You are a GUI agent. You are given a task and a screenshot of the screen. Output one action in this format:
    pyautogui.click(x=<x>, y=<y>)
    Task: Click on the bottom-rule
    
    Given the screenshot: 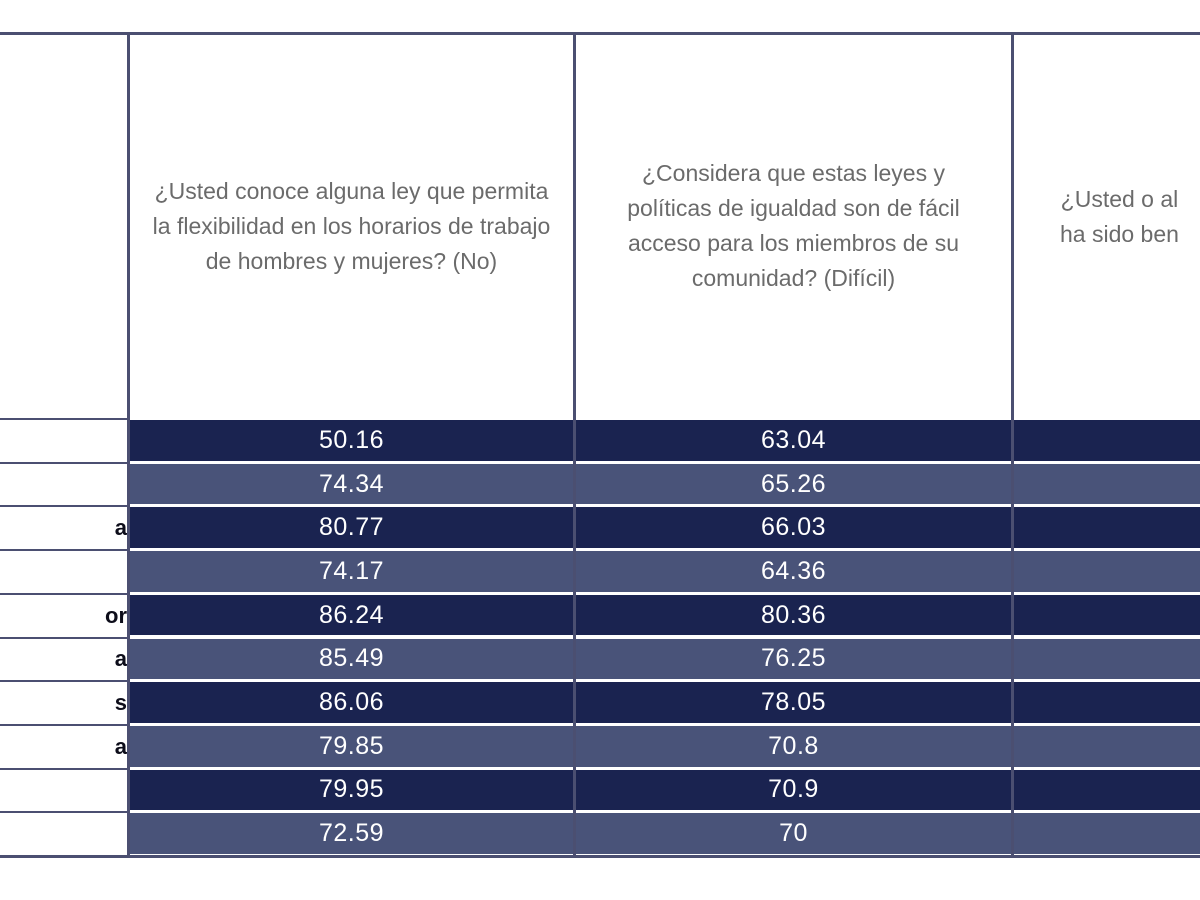 What is the action you would take?
    pyautogui.click(x=600, y=856)
    